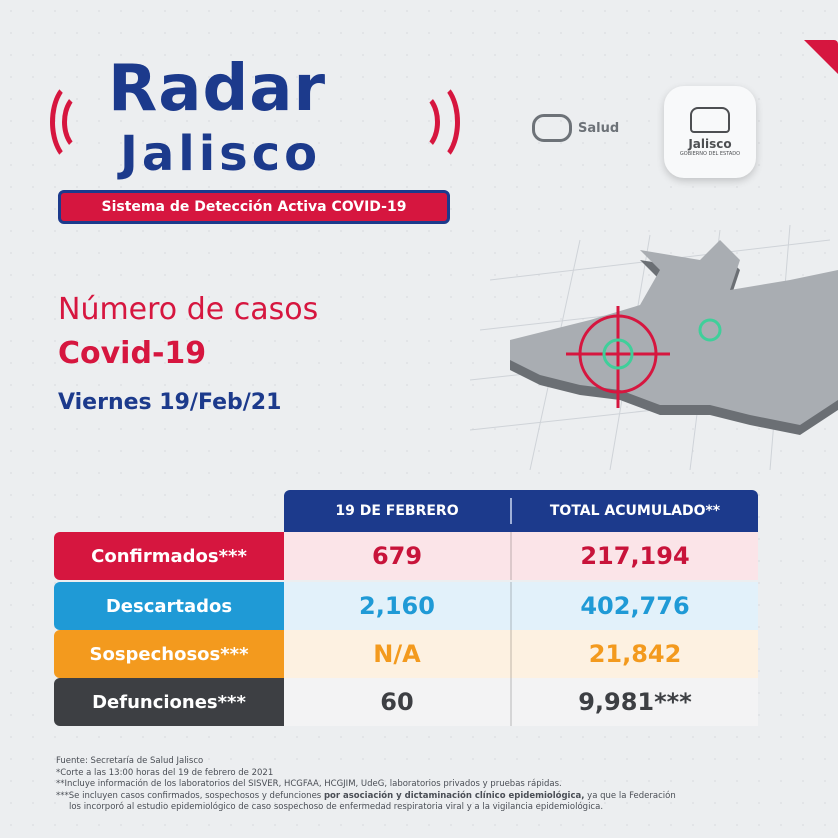 This screenshot has height=838, width=838. What do you see at coordinates (435, 122) in the screenshot?
I see `signal-wave-right-outer-icon` at bounding box center [435, 122].